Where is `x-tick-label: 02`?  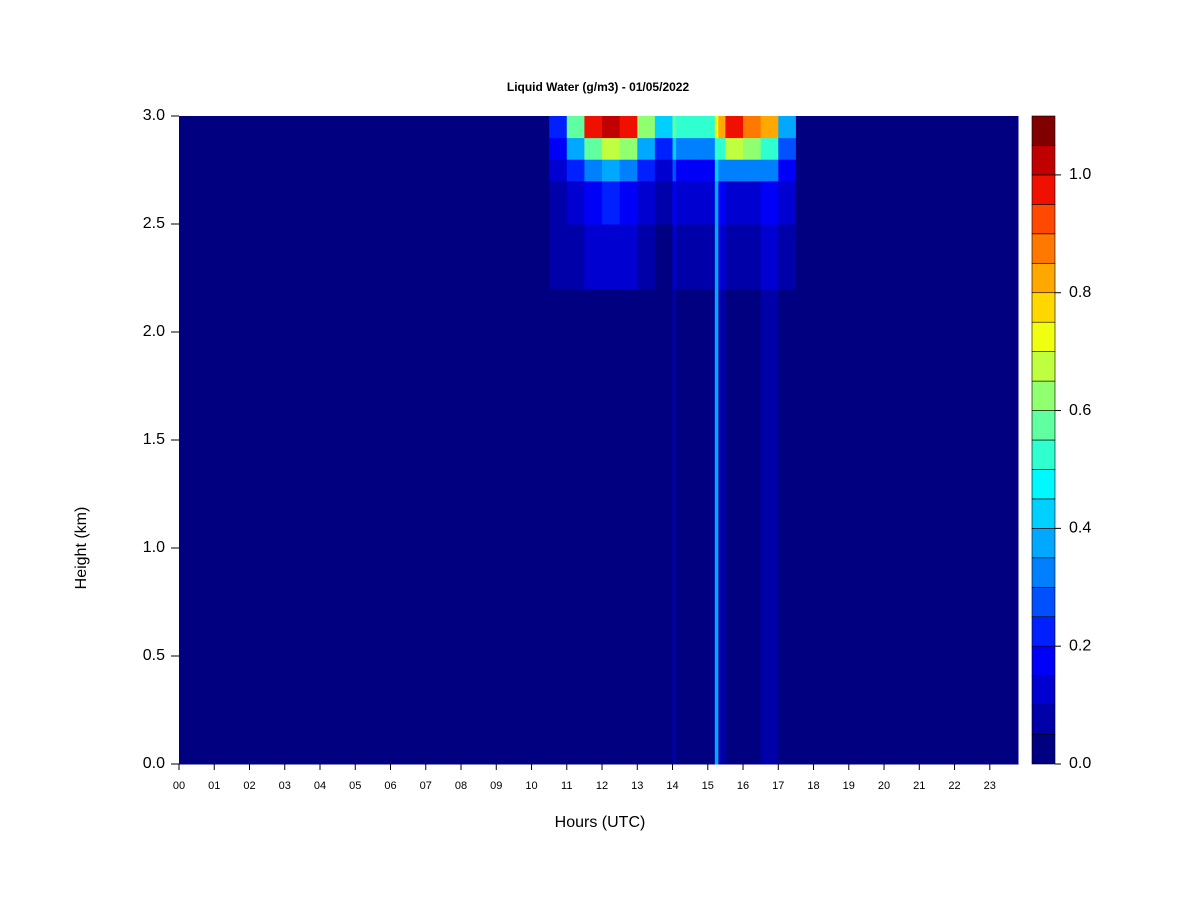 x-tick-label: 02 is located at coordinates (249, 786).